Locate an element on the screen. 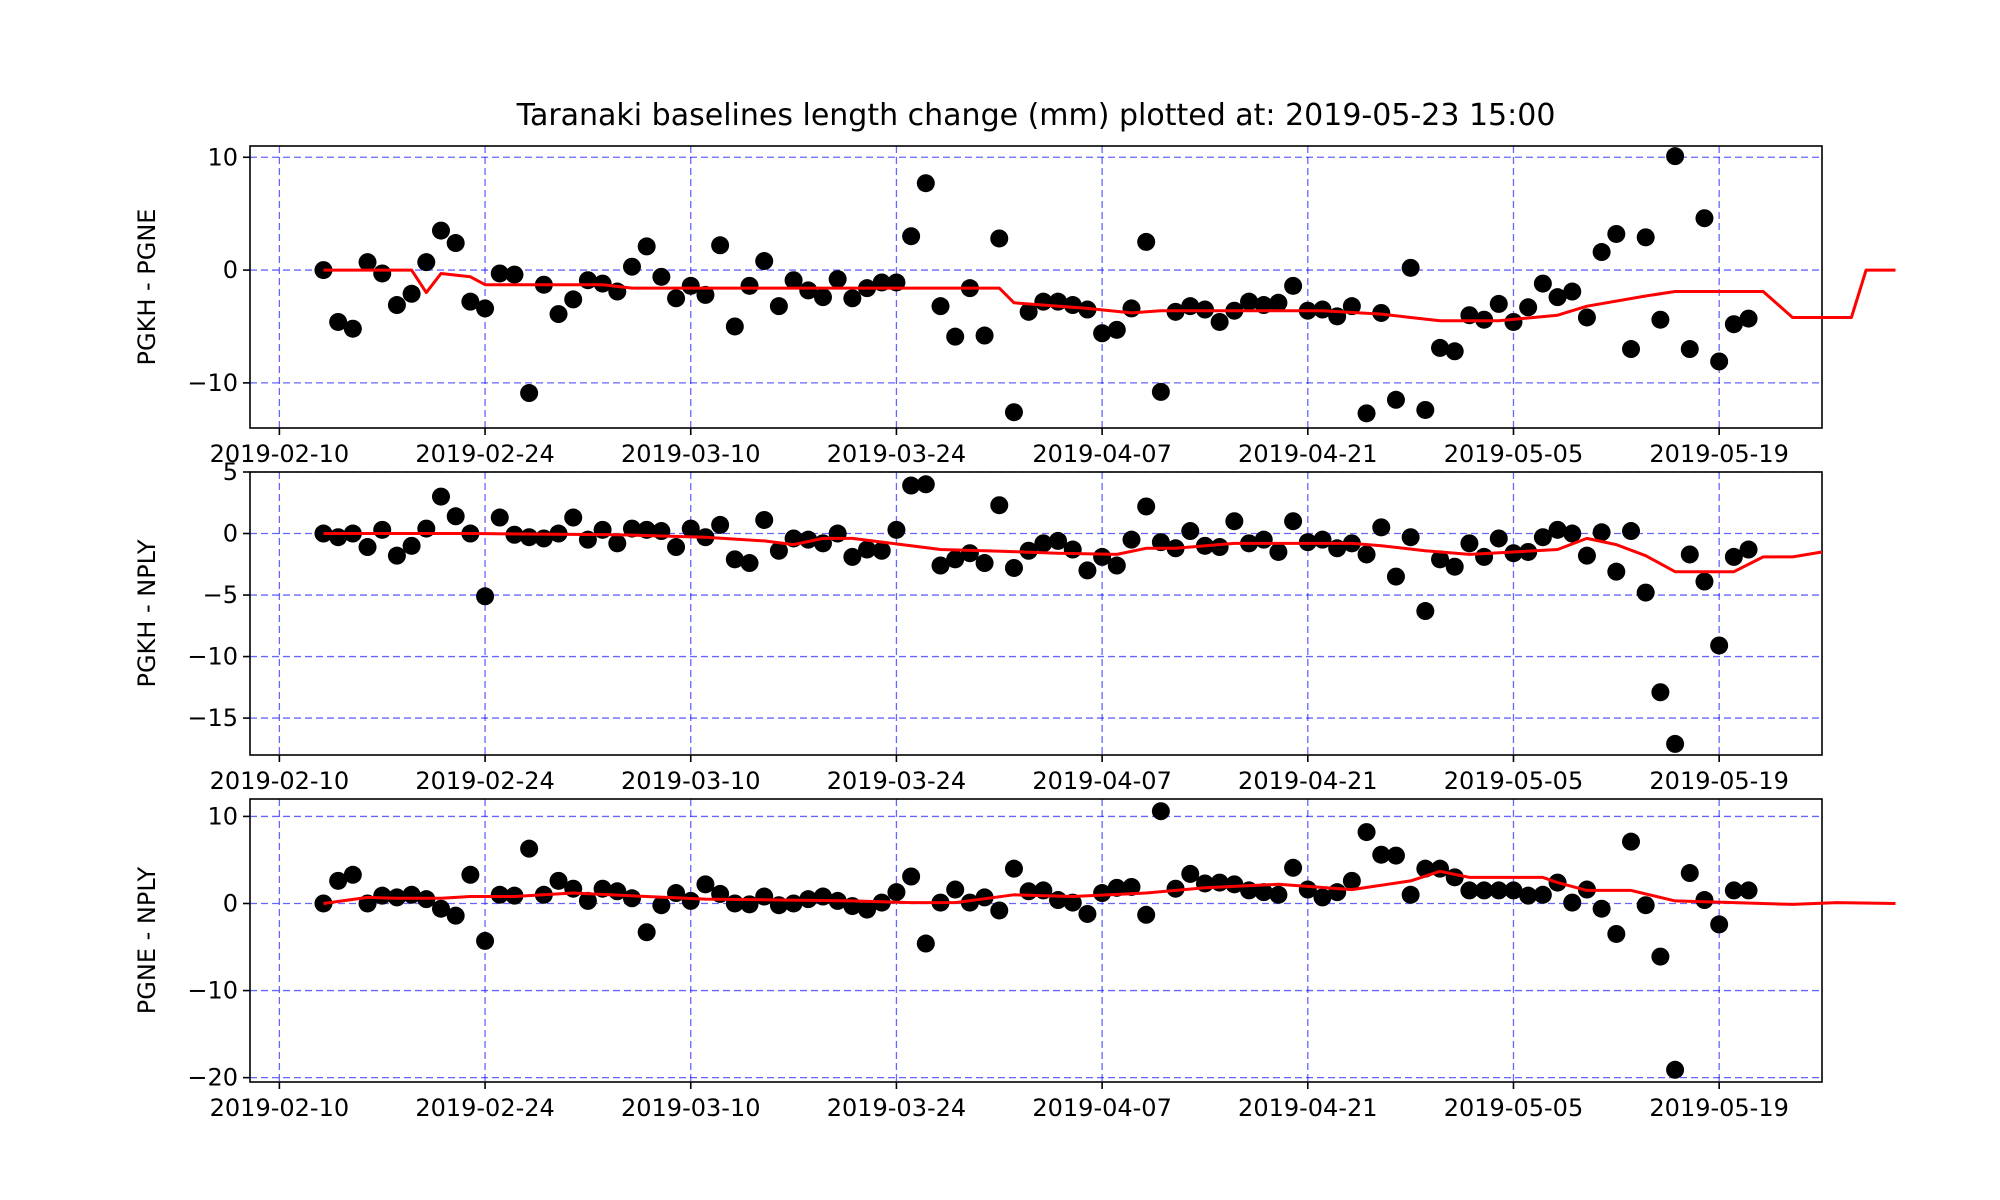 This screenshot has width=2000, height=1200. x-tick-label: 2019-02-10 is located at coordinates (279, 1108).